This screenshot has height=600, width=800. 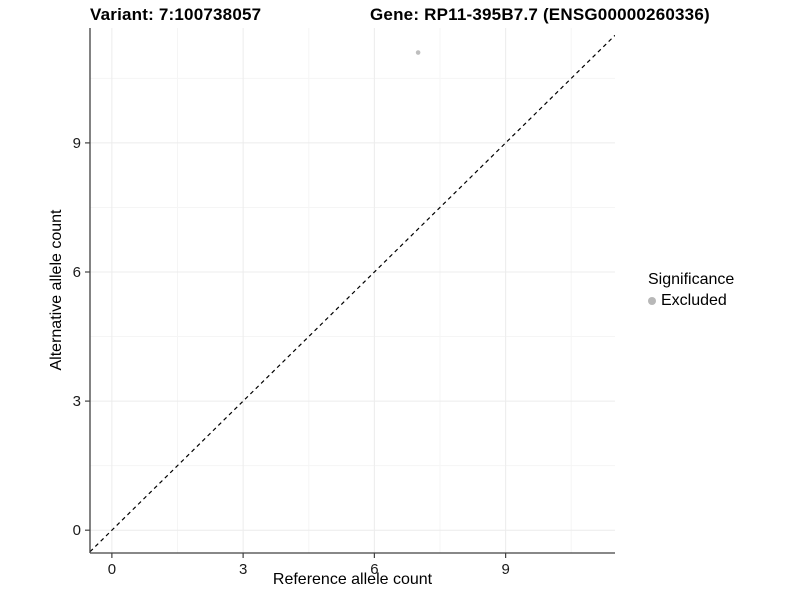 What do you see at coordinates (505, 569) in the screenshot?
I see `x-tick-label: 9` at bounding box center [505, 569].